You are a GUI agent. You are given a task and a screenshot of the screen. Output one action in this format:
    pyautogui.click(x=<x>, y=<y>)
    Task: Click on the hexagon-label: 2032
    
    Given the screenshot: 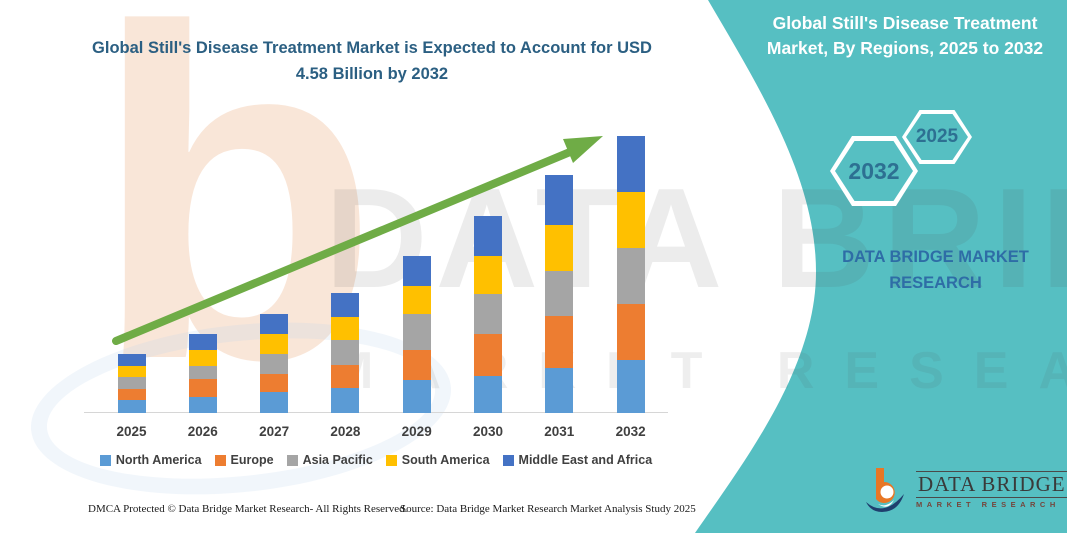 What is the action you would take?
    pyautogui.click(x=874, y=170)
    